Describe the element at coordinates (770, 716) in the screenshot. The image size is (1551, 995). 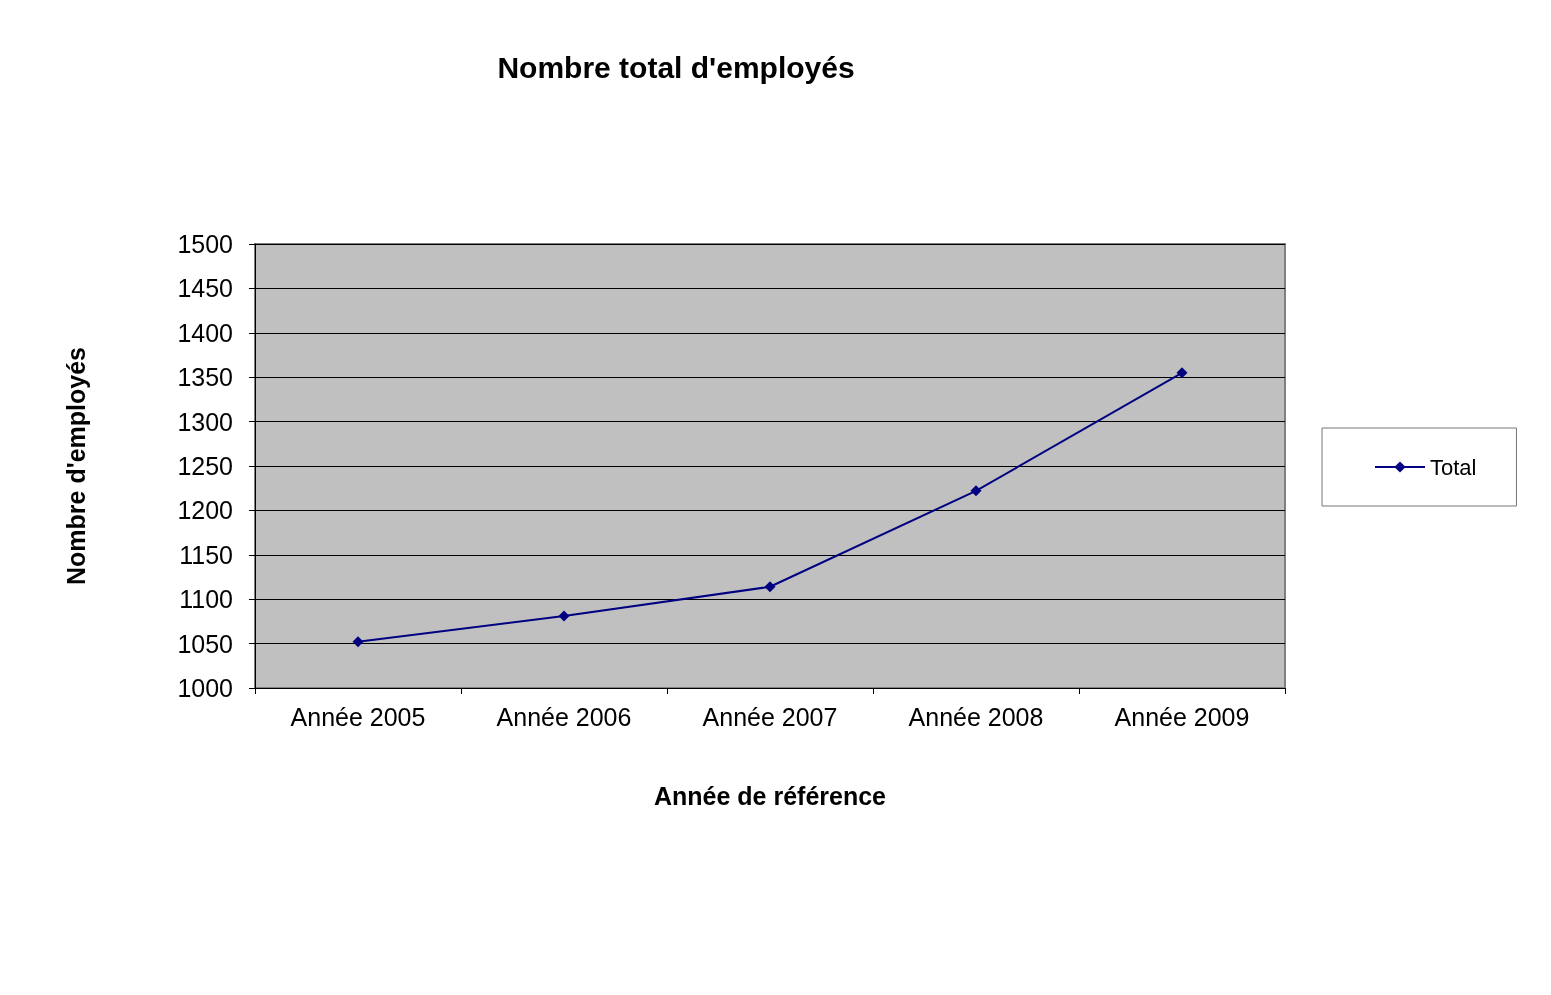
I see `x-tick-label: Année 2007` at that location.